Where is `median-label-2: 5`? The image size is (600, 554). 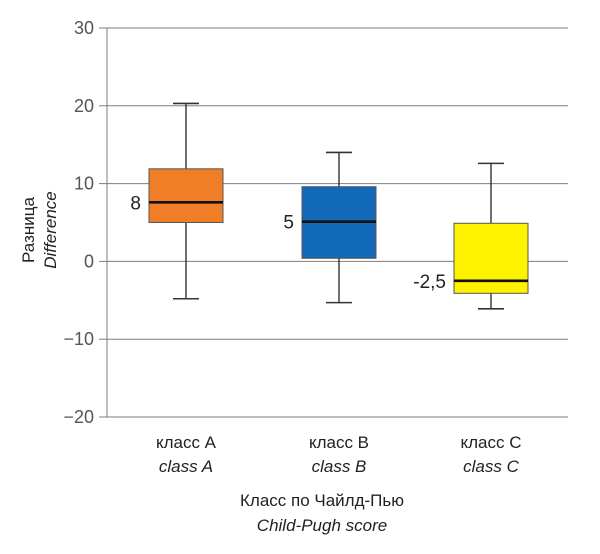 median-label-2: 5 is located at coordinates (288, 223).